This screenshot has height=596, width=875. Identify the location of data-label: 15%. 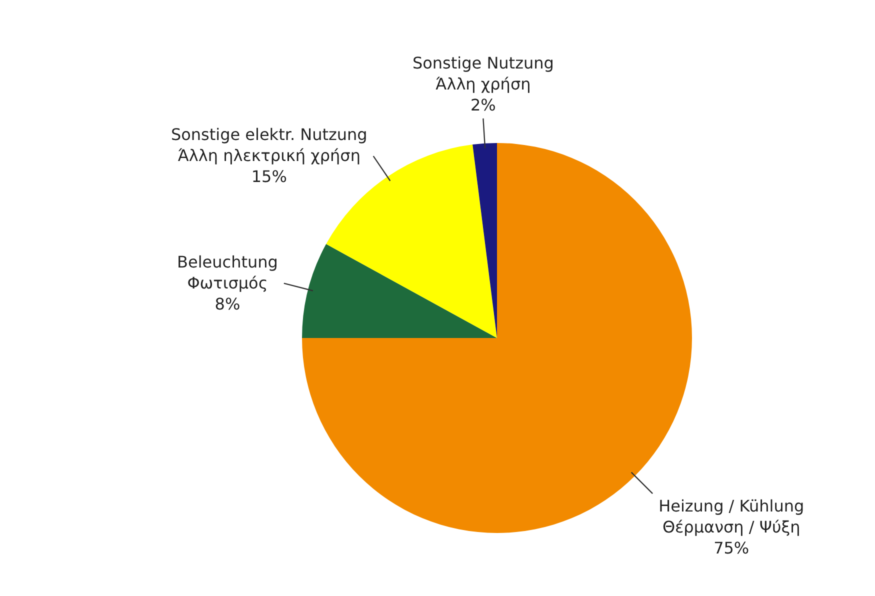
(269, 176).